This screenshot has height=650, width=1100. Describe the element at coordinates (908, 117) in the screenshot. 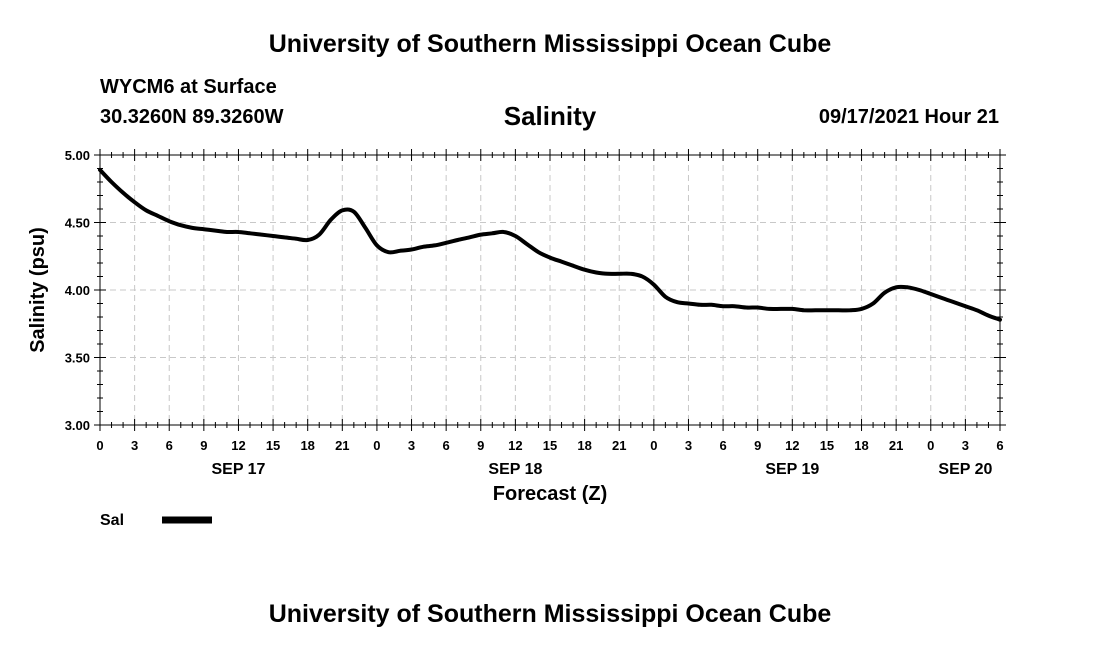

I see `forecast-datetime: 09/17/2021 Hour 21` at that location.